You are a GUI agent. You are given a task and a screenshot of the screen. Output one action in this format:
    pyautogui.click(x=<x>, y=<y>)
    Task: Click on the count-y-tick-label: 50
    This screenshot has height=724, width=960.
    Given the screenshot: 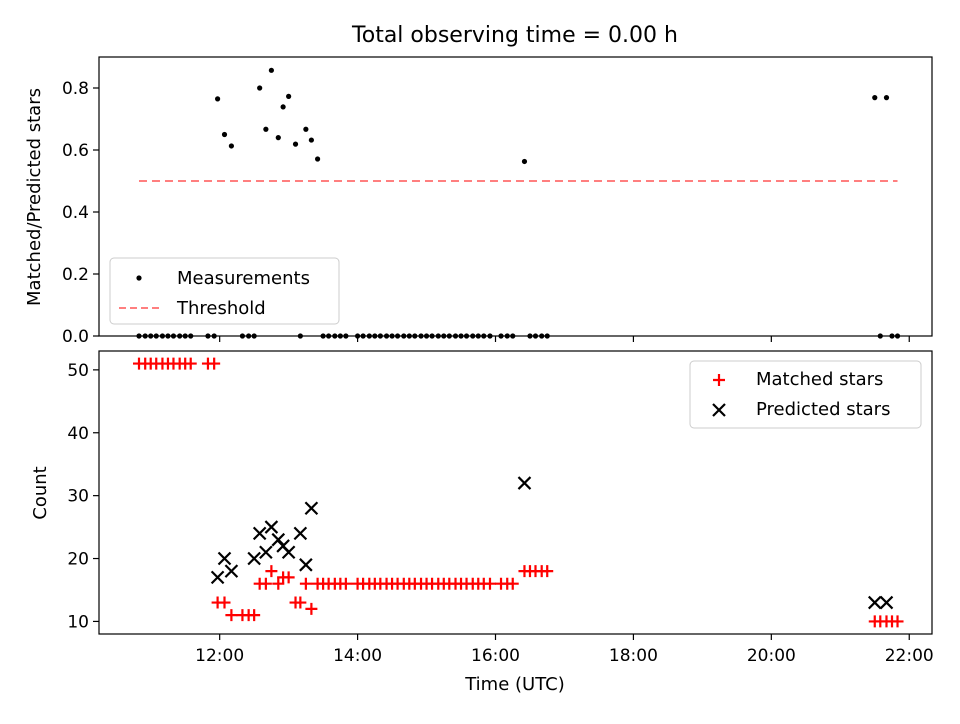 What is the action you would take?
    pyautogui.click(x=78, y=371)
    